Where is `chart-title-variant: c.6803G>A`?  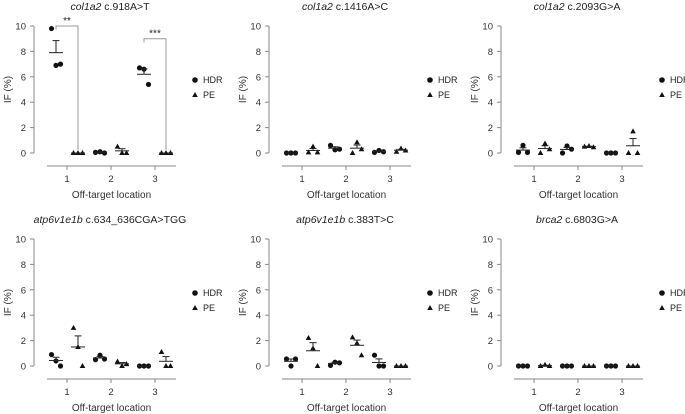 chart-title-variant: c.6803G>A is located at coordinates (590, 220).